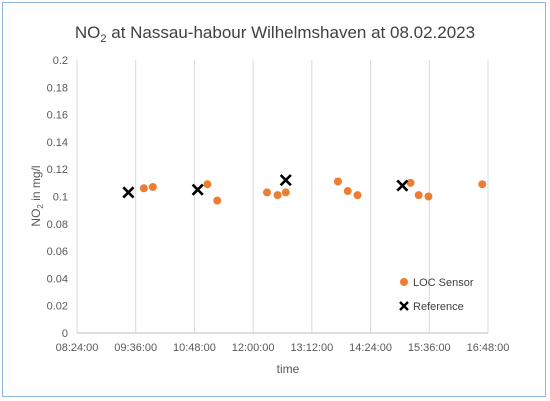  Describe the element at coordinates (370, 348) in the screenshot. I see `x-tick-label: 14:24:00` at that location.